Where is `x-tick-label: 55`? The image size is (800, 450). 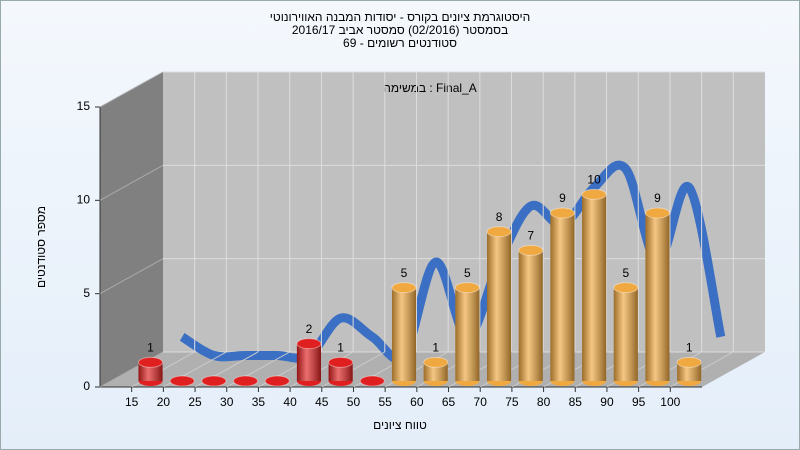
x-tick-label: 55 is located at coordinates (385, 402).